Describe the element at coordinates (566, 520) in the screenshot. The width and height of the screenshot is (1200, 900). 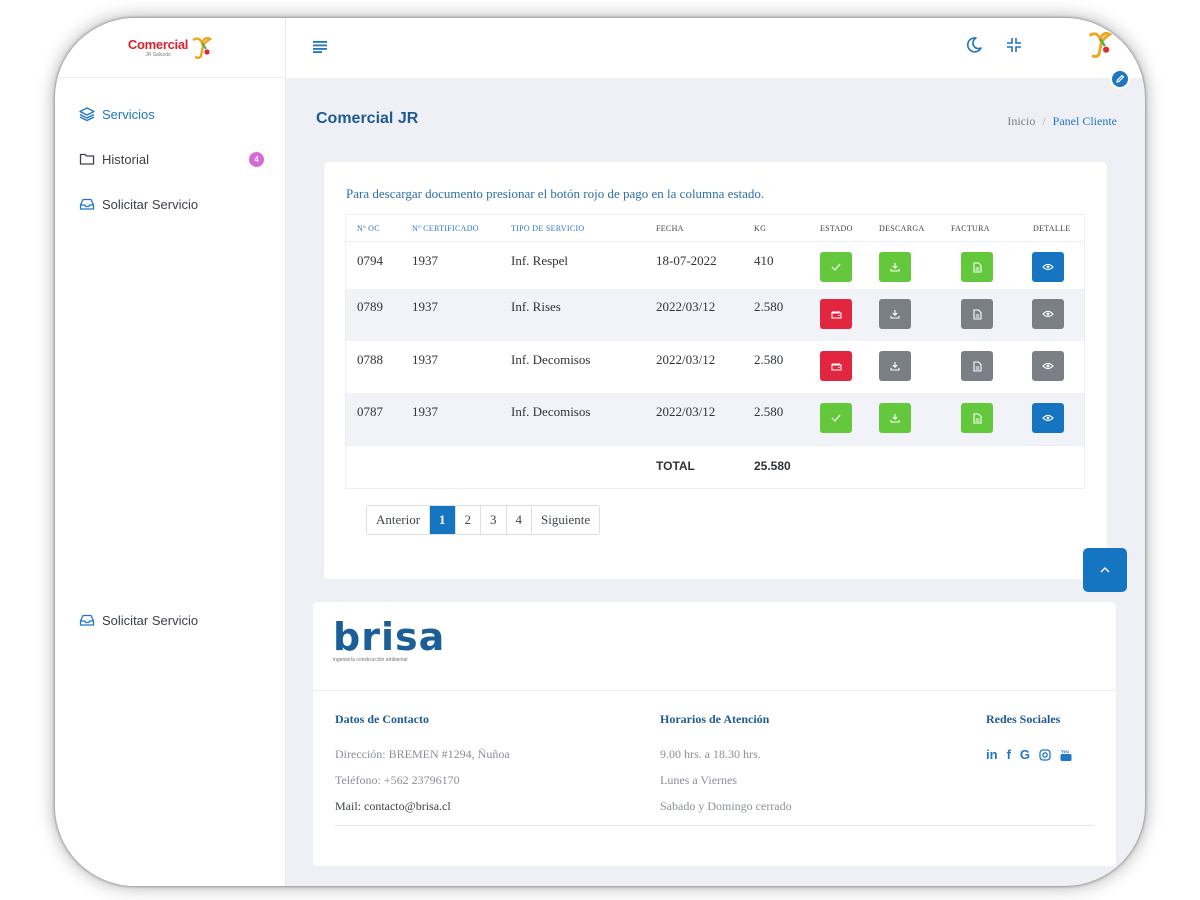
I see `pagination-next: Siguiente` at that location.